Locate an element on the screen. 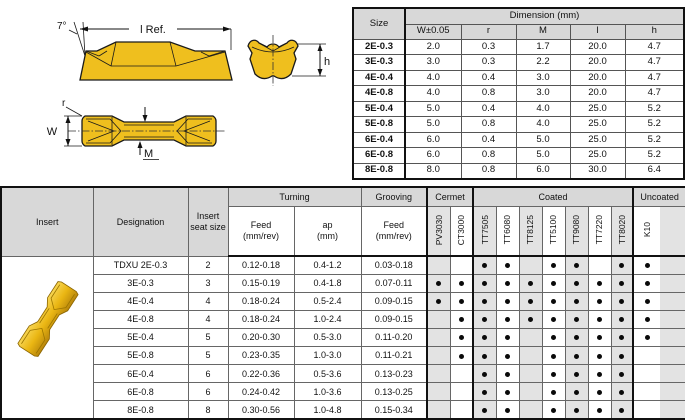 The image size is (685, 420). insert-row: 4E-0.8 4 0.18-0.24 1.0-2.4 0.09-0.15 is located at coordinates (343, 319).